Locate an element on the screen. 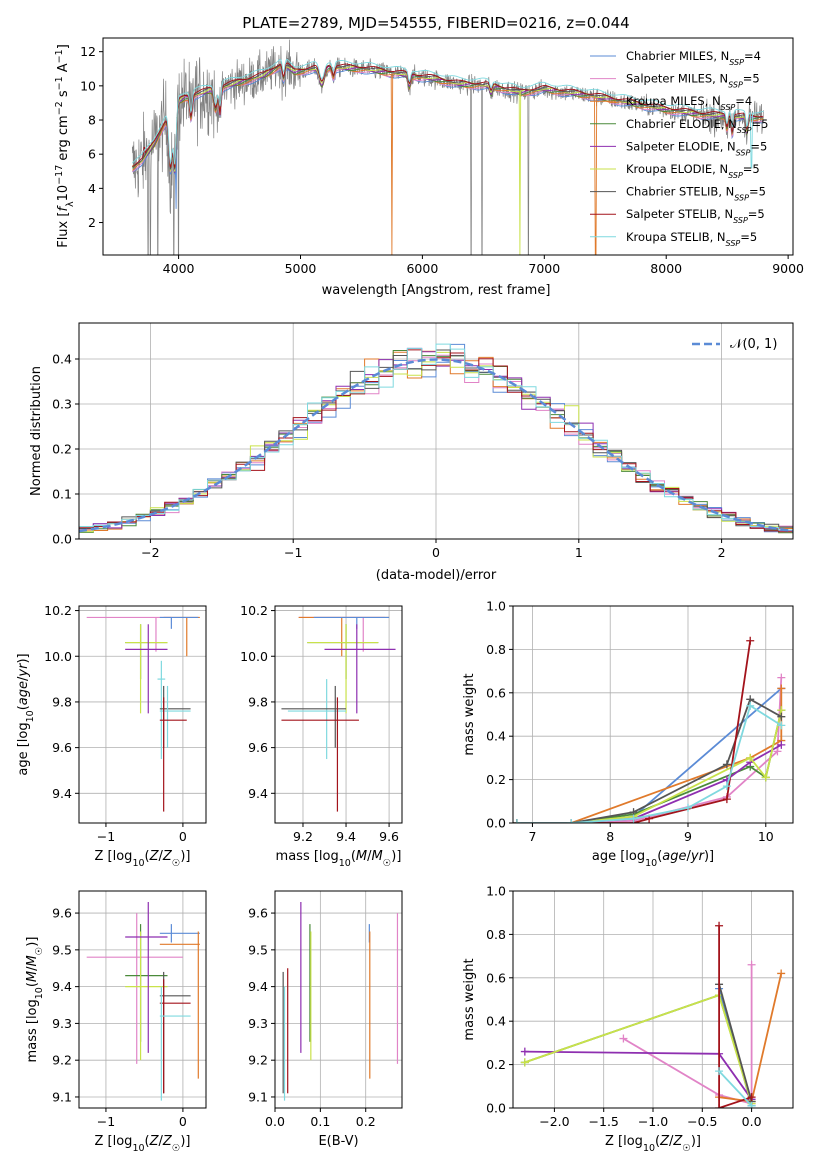 Image resolution: width=819 pixels, height=1170 pixels. y-tick-label: 12 is located at coordinates (88, 51).